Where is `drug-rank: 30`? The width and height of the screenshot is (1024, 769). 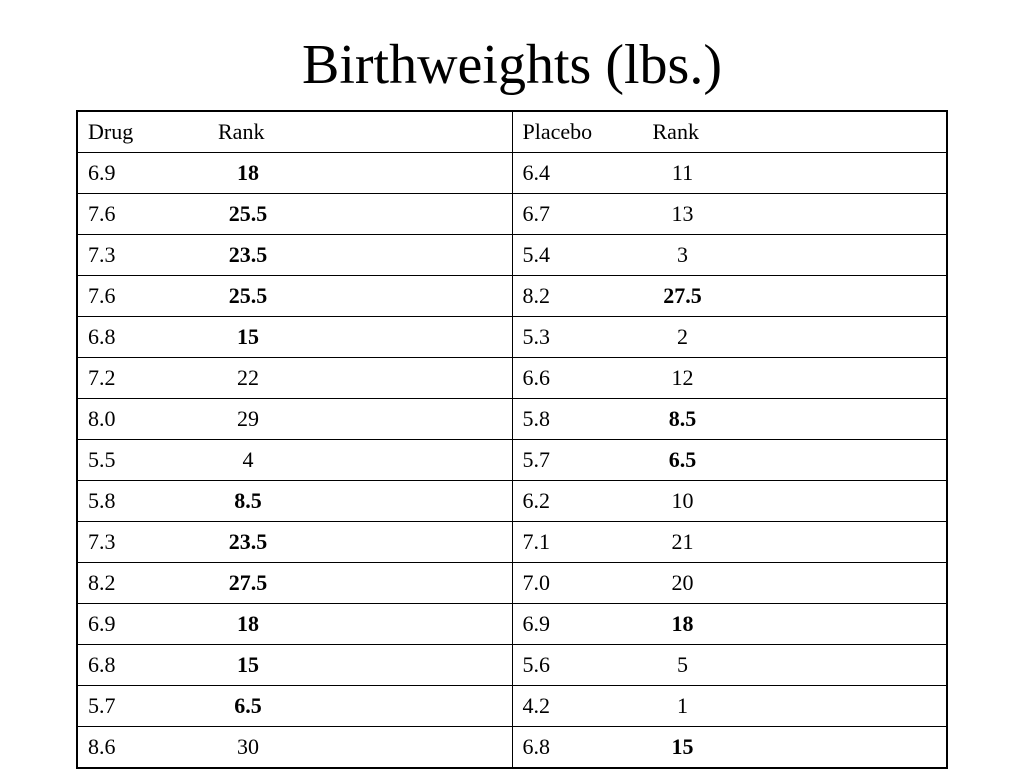 drug-rank: 30 is located at coordinates (248, 746).